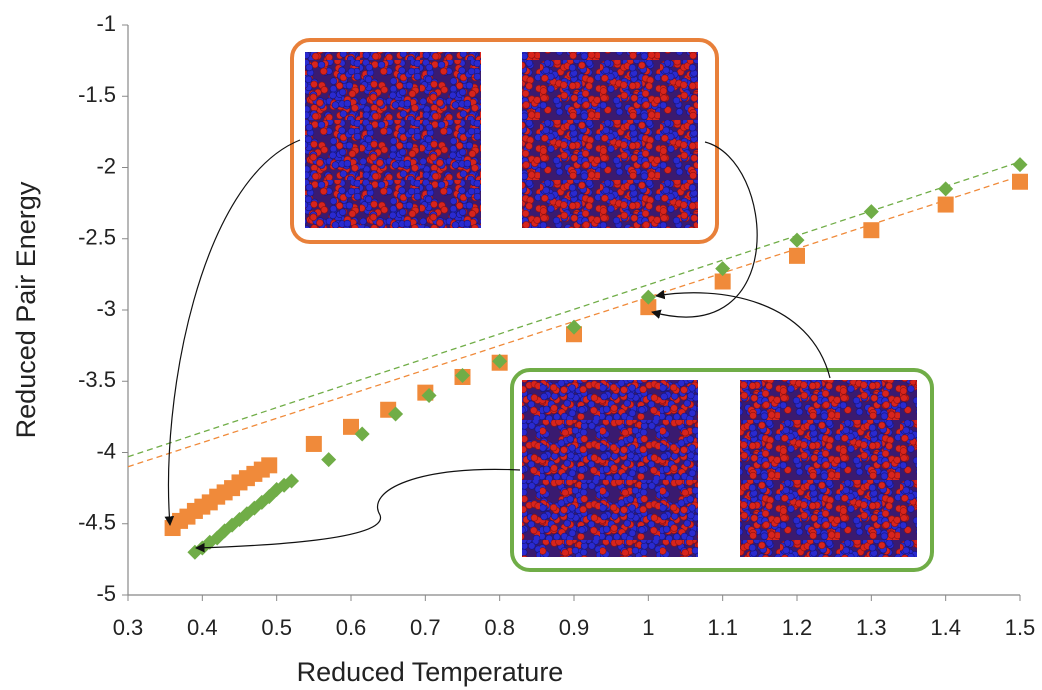  I want to click on y-tick-label: -5, so click(106, 593).